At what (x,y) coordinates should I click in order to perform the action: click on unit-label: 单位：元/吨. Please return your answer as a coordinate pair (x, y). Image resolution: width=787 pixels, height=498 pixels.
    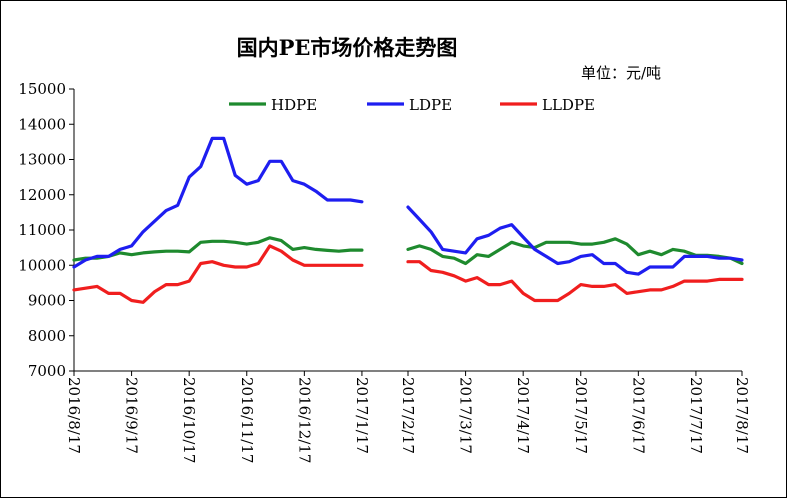
    Looking at the image, I should click on (621, 73).